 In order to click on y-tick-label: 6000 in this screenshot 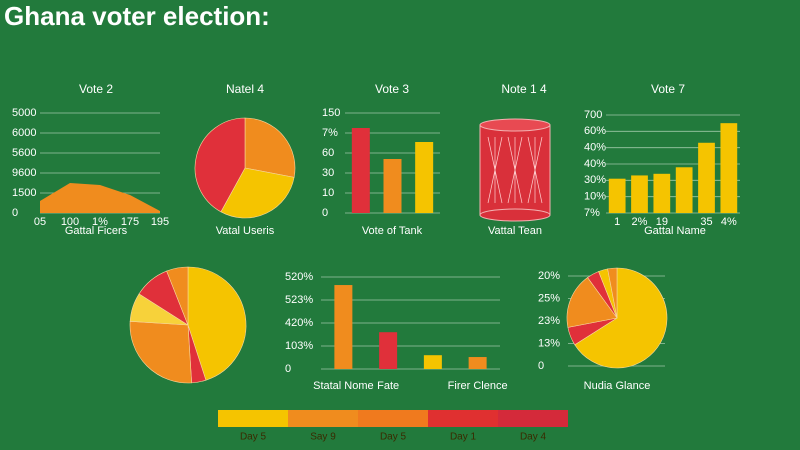, I will do `click(24, 133)`.